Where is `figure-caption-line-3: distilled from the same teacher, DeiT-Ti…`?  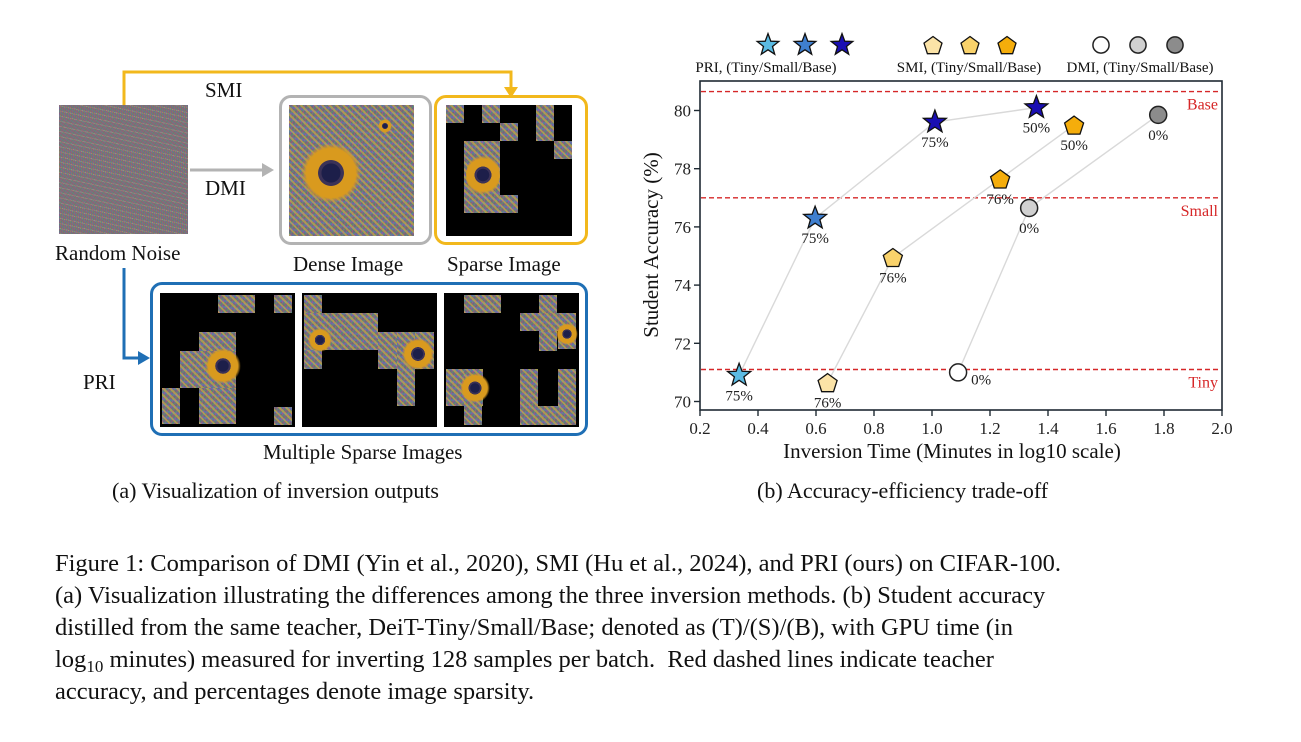
figure-caption-line-3: distilled from the same teacher, DeiT-Ti… is located at coordinates (534, 627).